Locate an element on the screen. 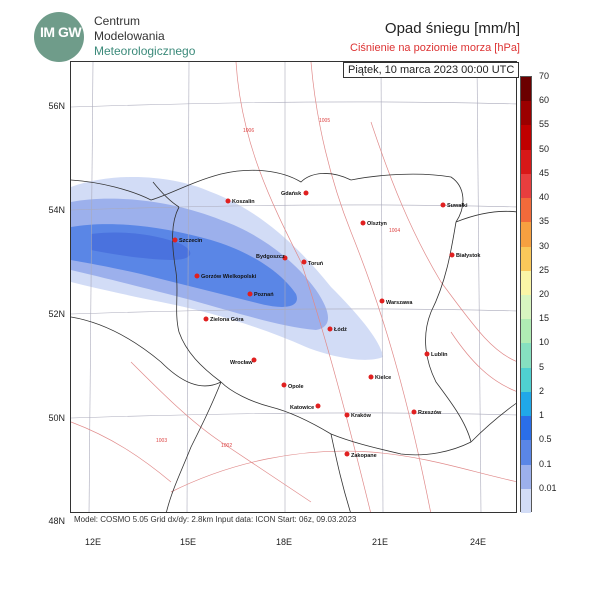  city-warszawa: Warszawa is located at coordinates (396, 302).